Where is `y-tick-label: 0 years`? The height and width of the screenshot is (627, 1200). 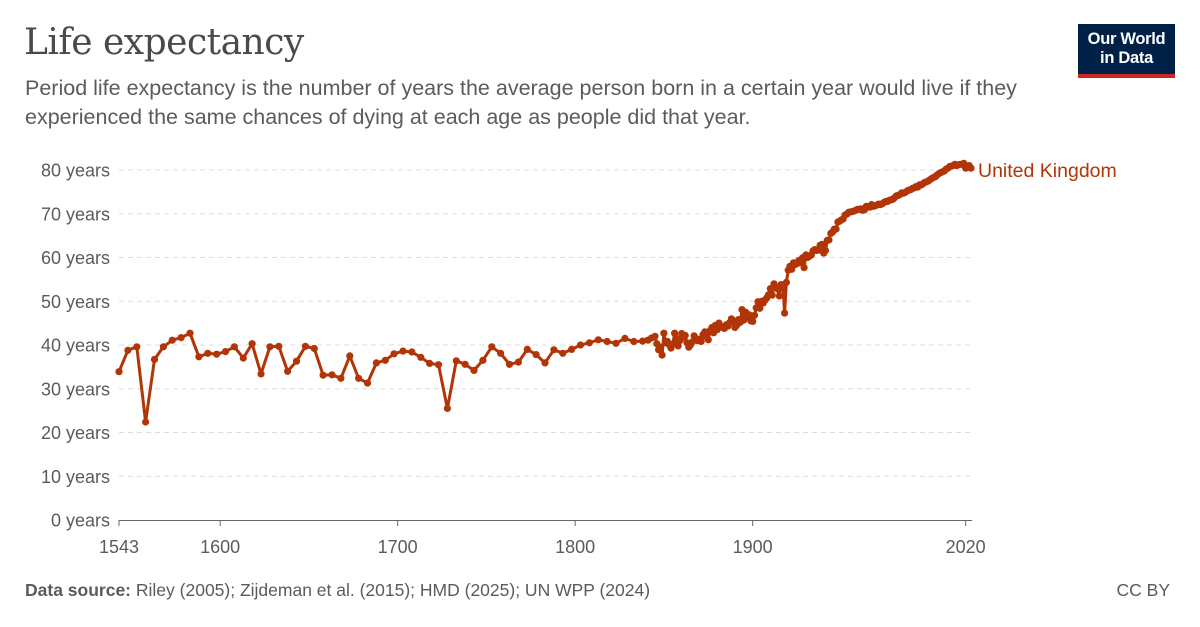 y-tick-label: 0 years is located at coordinates (80, 521).